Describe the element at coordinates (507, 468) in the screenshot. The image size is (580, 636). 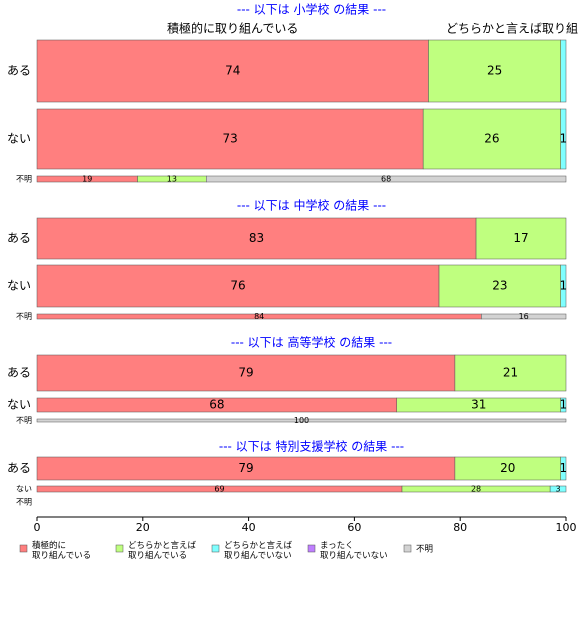
I see `value-label: 20` at that location.